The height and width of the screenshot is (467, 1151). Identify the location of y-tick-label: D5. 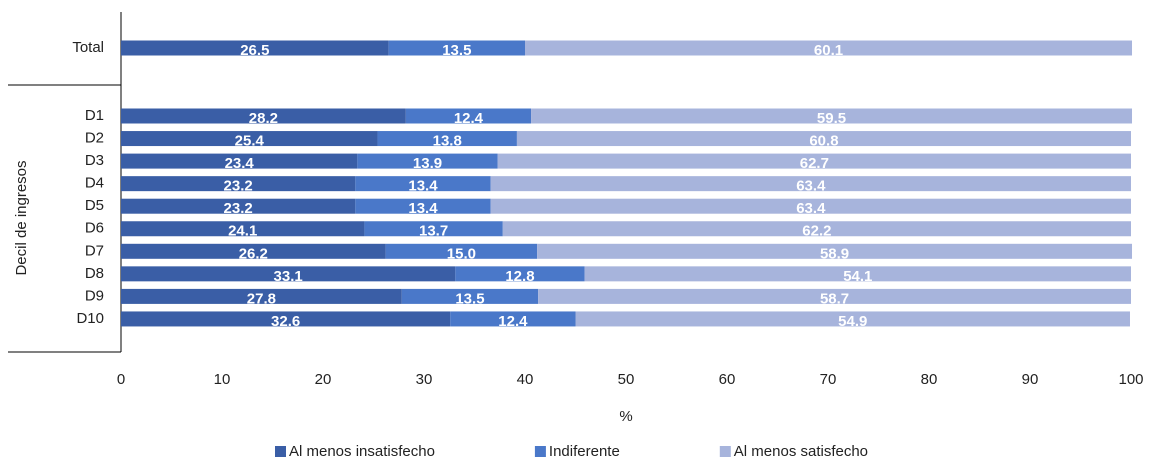
(94, 205).